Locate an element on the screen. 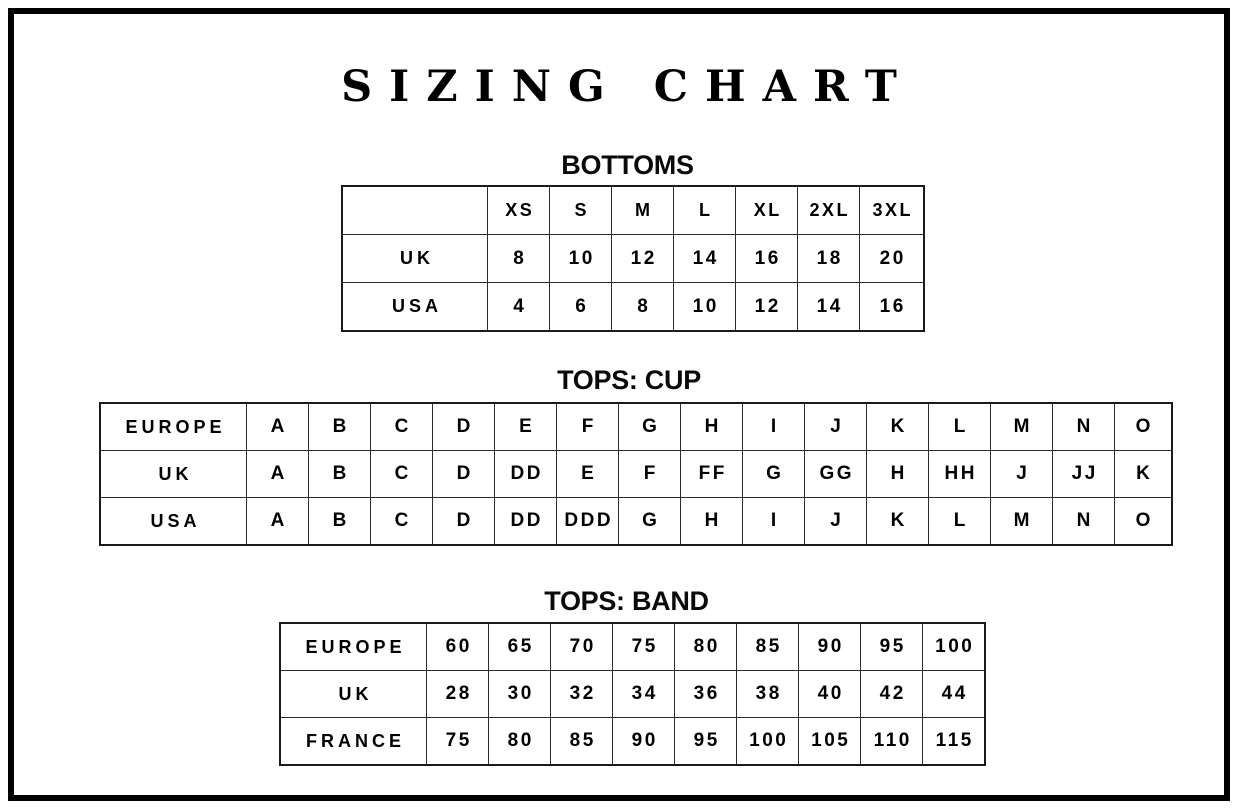 The height and width of the screenshot is (809, 1238). table-row: USA 4 6 8 10 12 14 16 is located at coordinates (633, 307).